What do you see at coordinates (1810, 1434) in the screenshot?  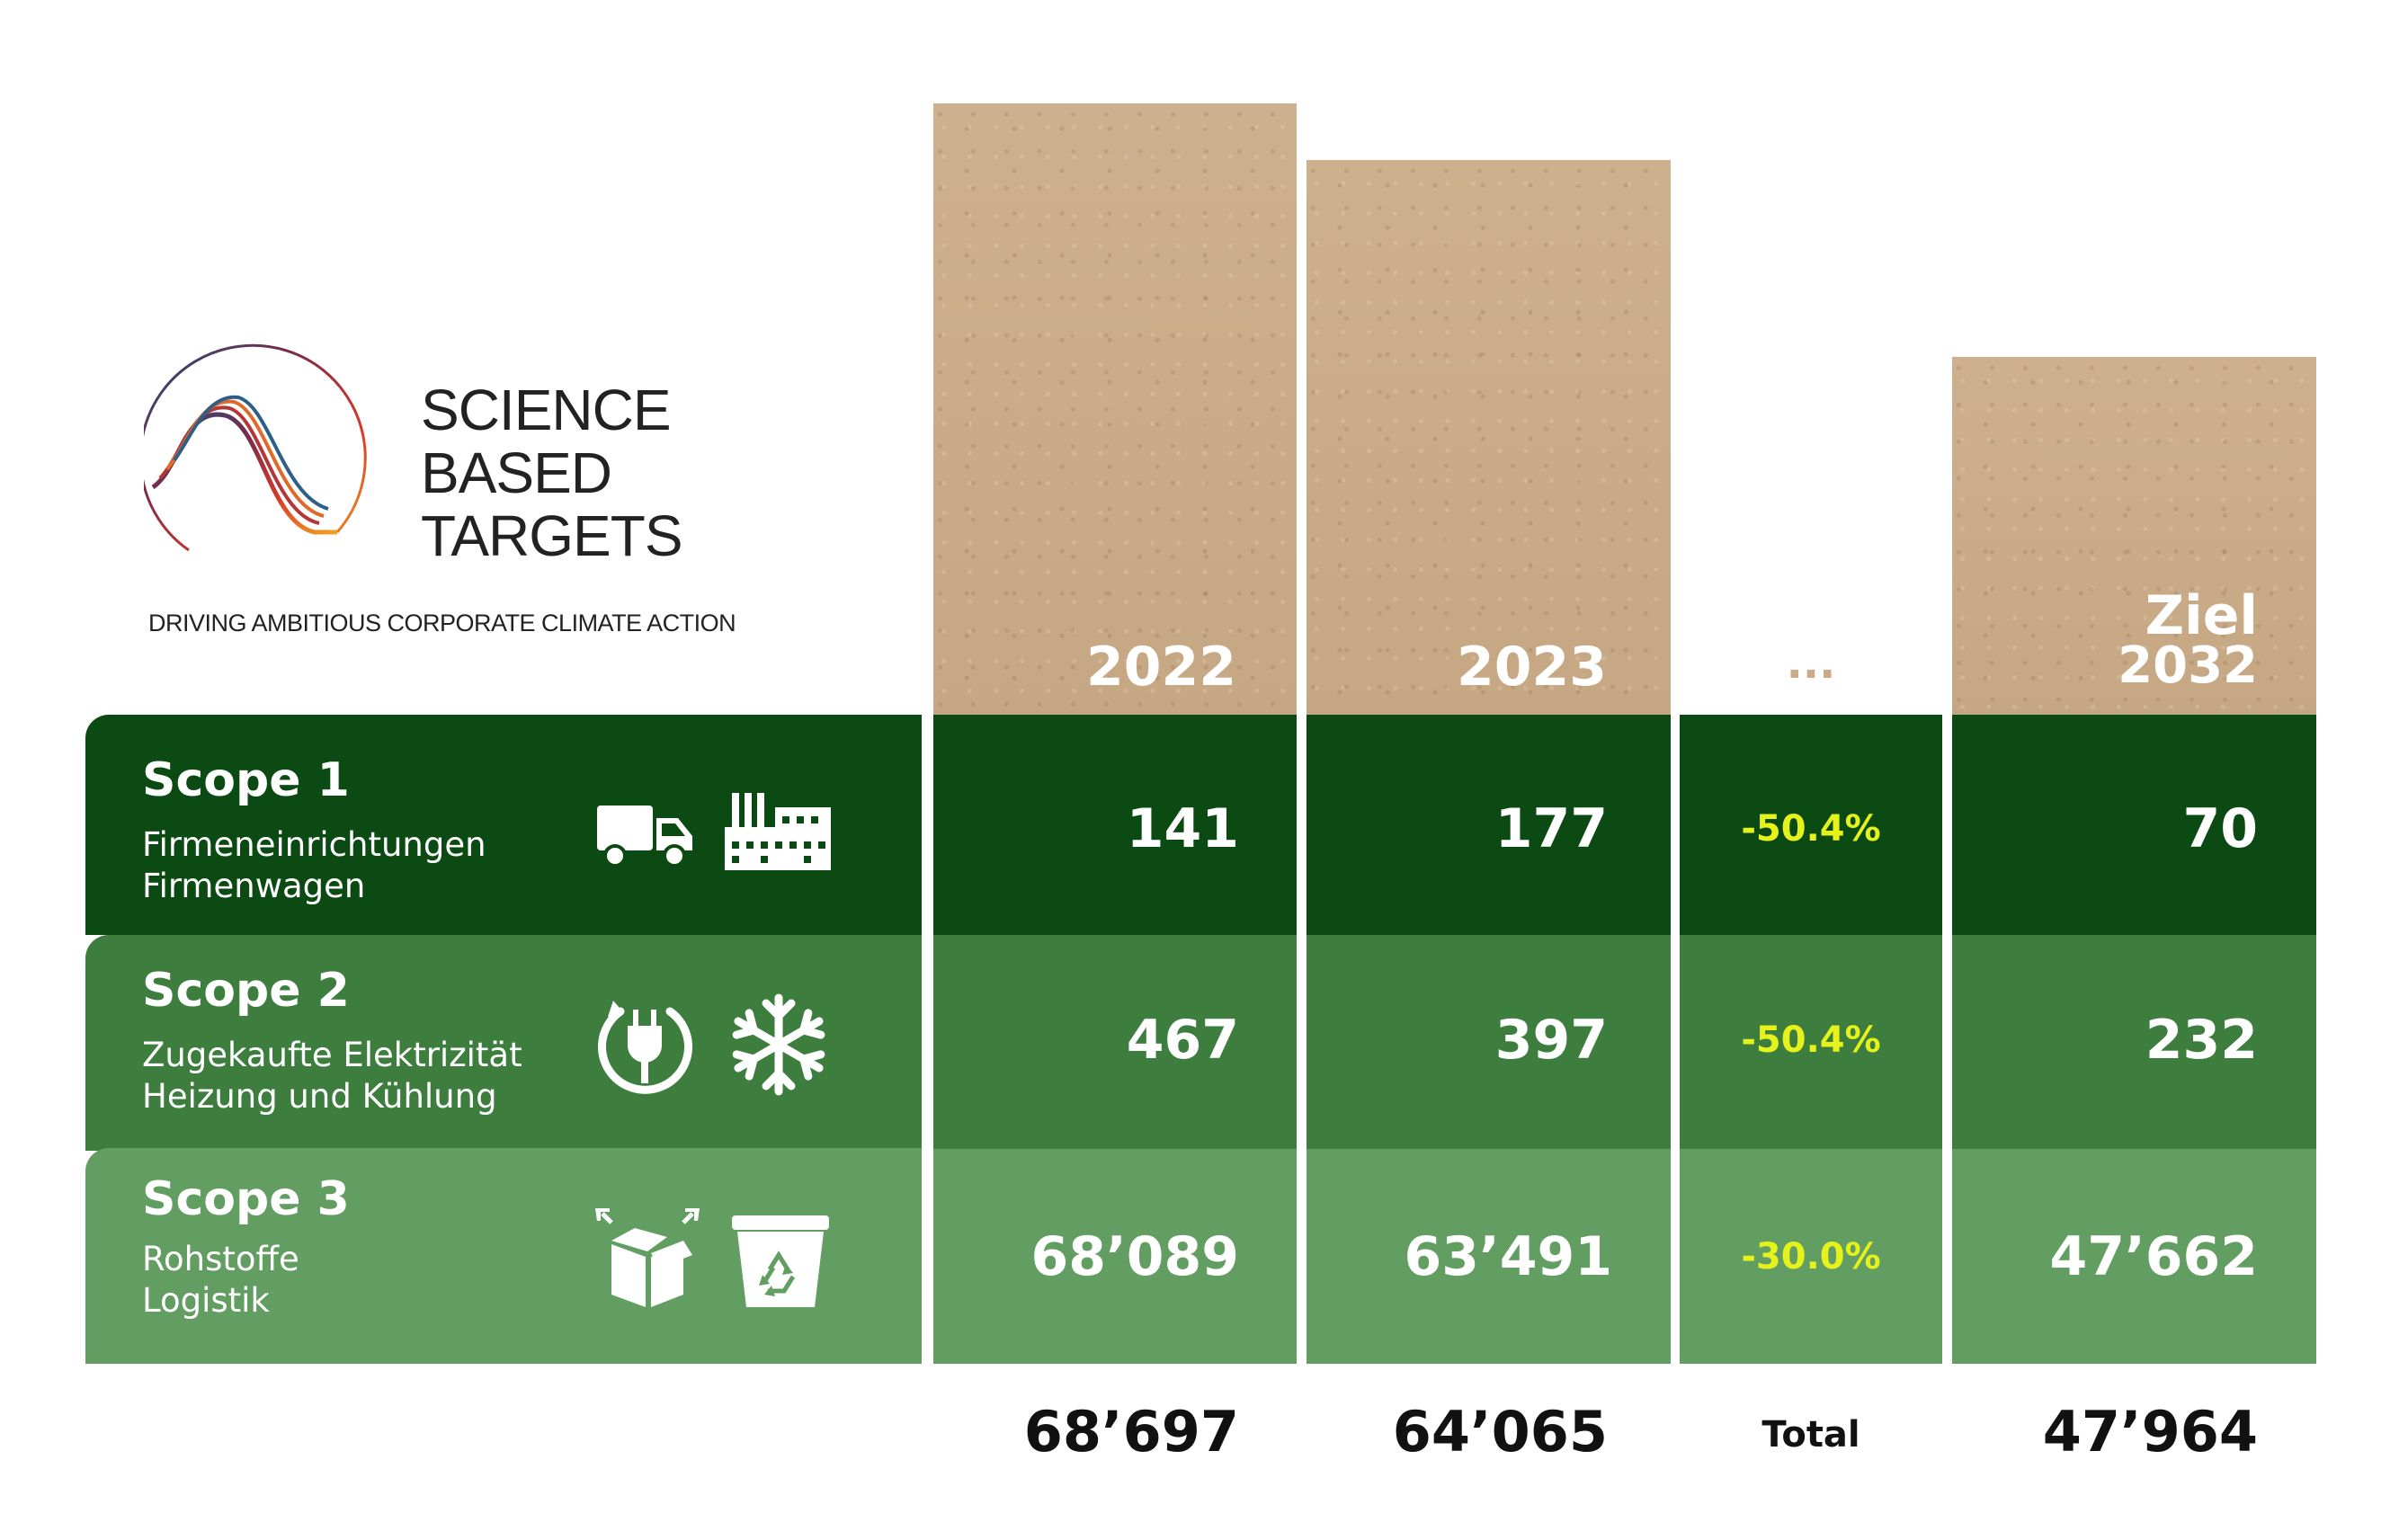 I see `total-label: Total` at bounding box center [1810, 1434].